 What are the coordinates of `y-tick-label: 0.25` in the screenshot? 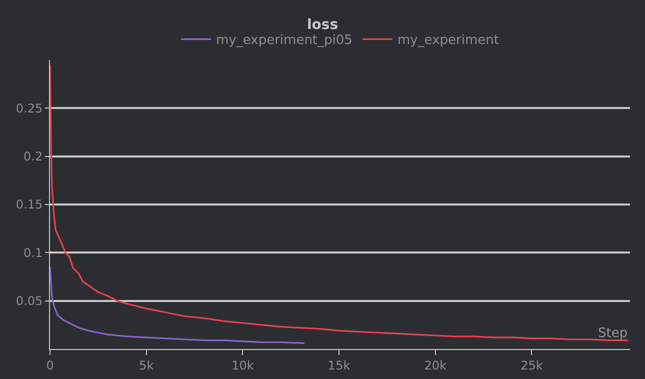 It's located at (29, 108).